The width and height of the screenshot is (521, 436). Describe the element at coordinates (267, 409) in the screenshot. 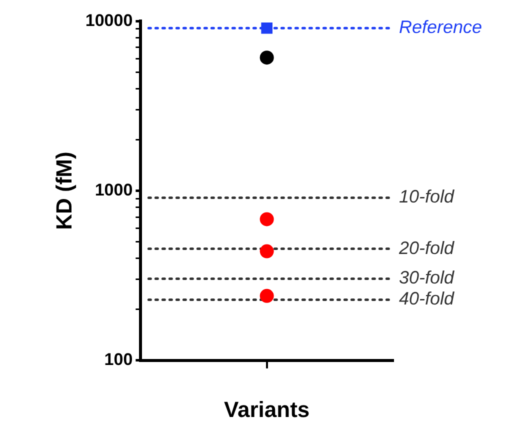

I see `x-axis-title: Variants` at that location.